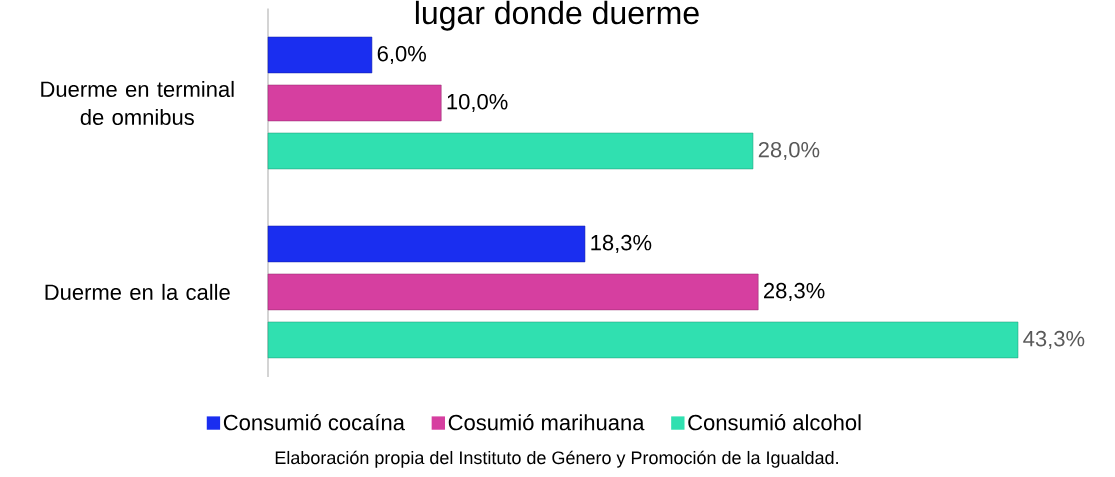  I want to click on y-tick-label: Duerme en la calle, so click(137, 292).